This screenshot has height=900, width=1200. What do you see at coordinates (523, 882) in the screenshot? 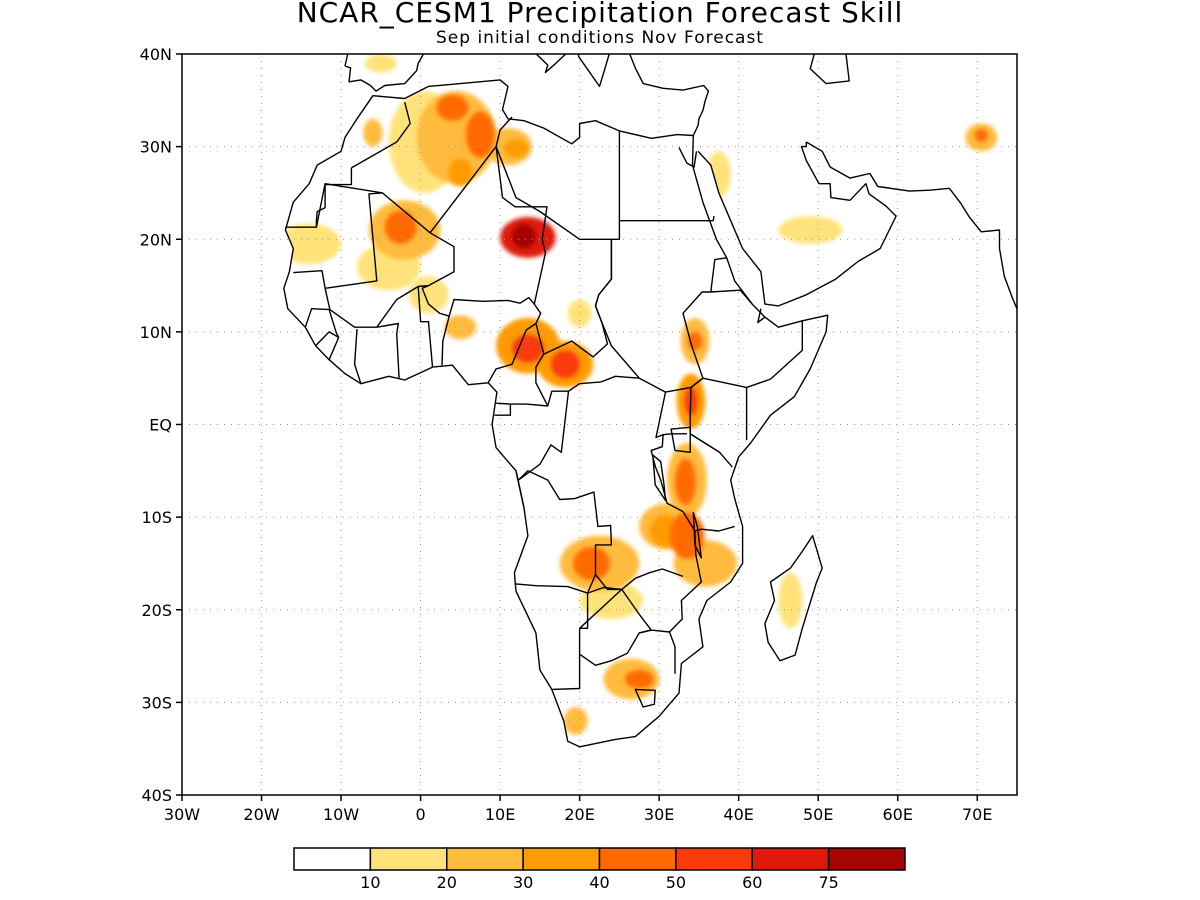
I see `colorbar-label: 30` at bounding box center [523, 882].